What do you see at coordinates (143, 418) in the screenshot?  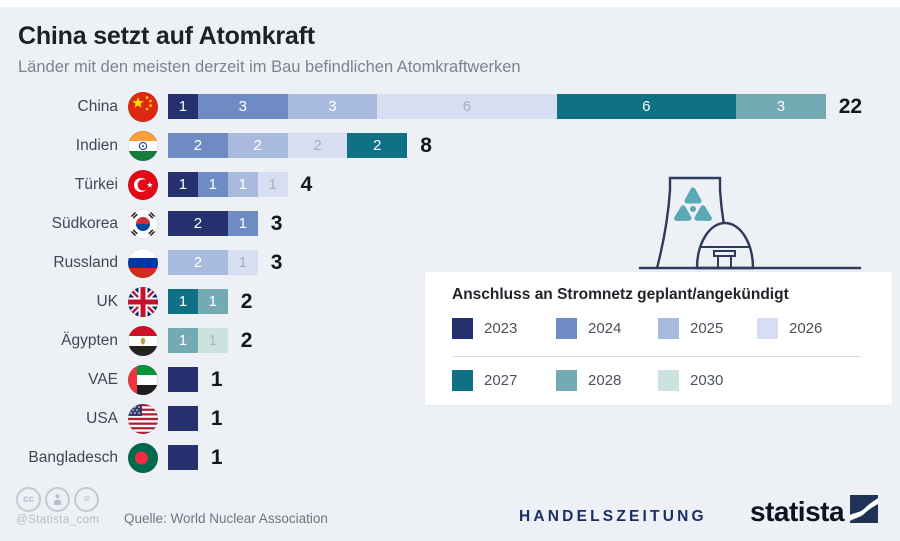 I see `usa-flag-icon` at bounding box center [143, 418].